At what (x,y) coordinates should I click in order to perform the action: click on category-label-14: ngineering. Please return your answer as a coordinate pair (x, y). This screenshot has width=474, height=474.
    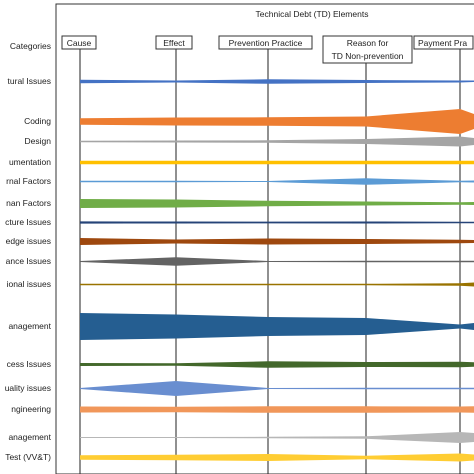
    Looking at the image, I should click on (31, 409).